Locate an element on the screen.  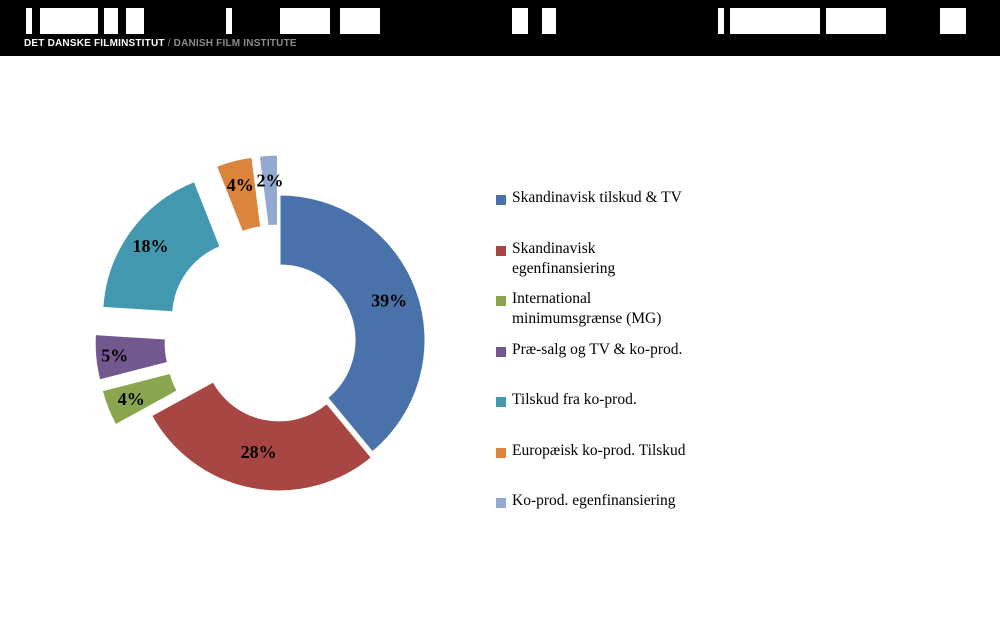
legend-label-line: Præ-salg og TV & ko-prod. is located at coordinates (597, 349).